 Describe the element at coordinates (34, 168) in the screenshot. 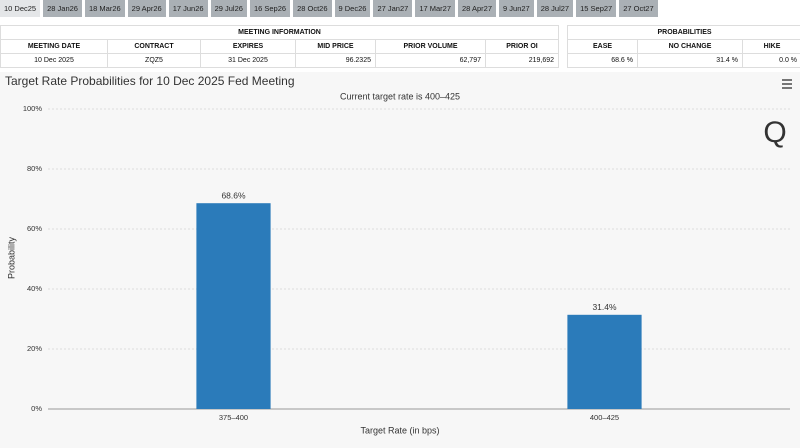

I see `y-tick-label: 80%` at that location.